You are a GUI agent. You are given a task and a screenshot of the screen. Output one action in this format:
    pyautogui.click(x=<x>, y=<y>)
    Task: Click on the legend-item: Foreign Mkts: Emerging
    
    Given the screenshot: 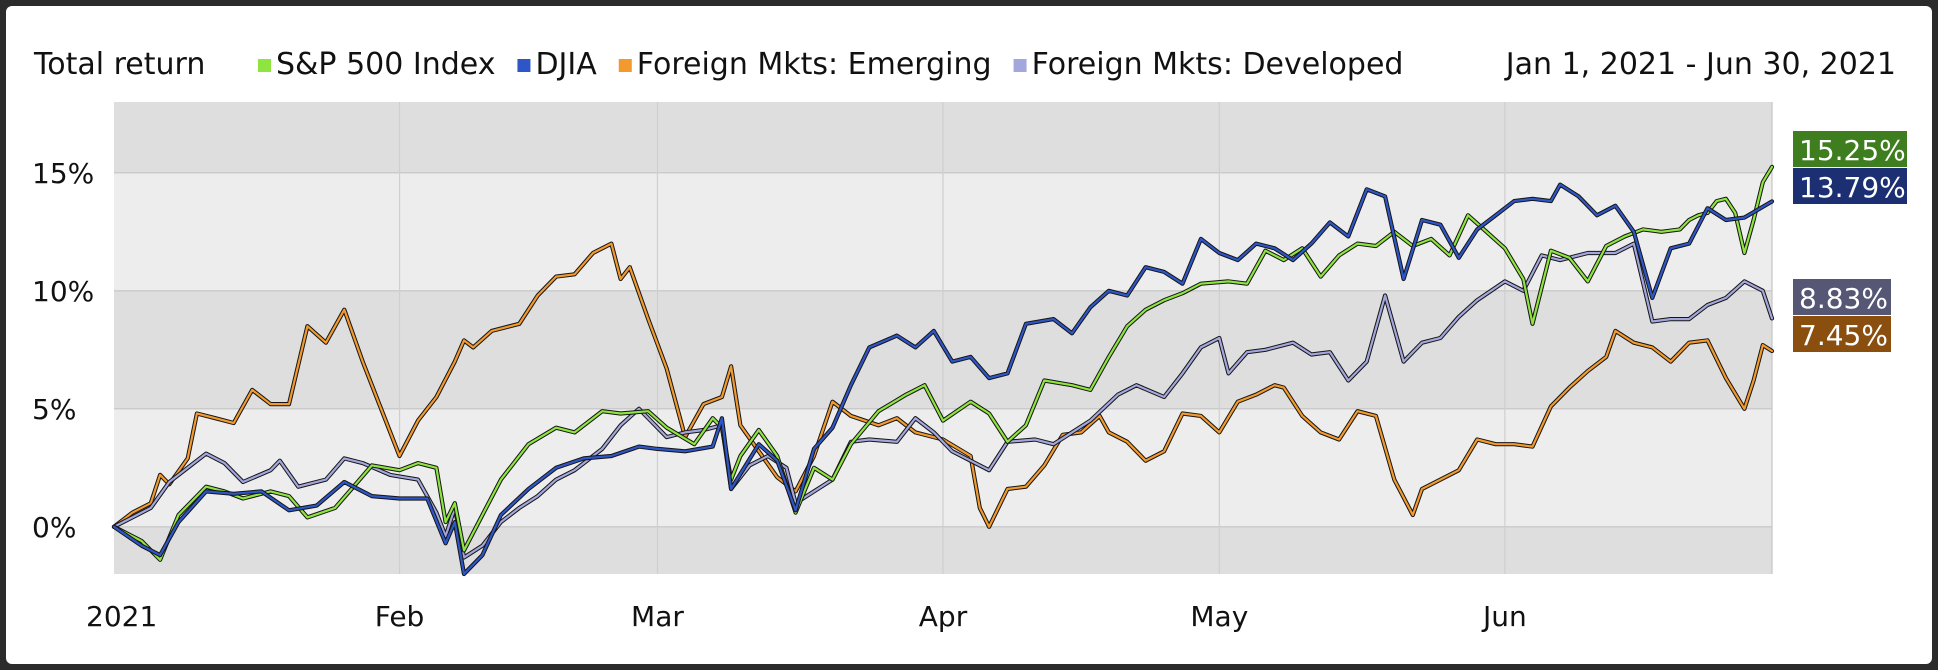 What is the action you would take?
    pyautogui.click(x=805, y=64)
    